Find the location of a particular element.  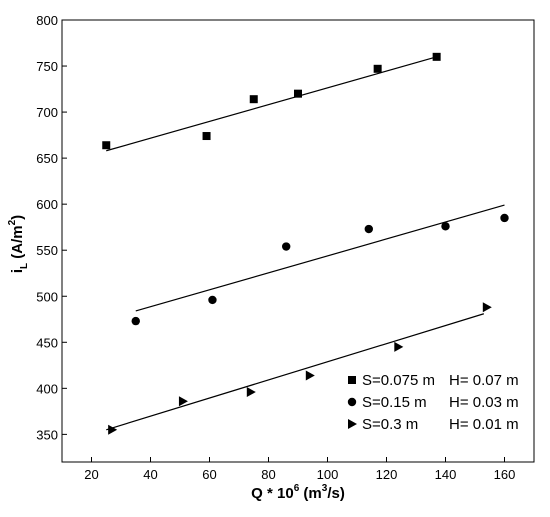

y-axis-title-unit-power: 2 is located at coordinates (12, 222).